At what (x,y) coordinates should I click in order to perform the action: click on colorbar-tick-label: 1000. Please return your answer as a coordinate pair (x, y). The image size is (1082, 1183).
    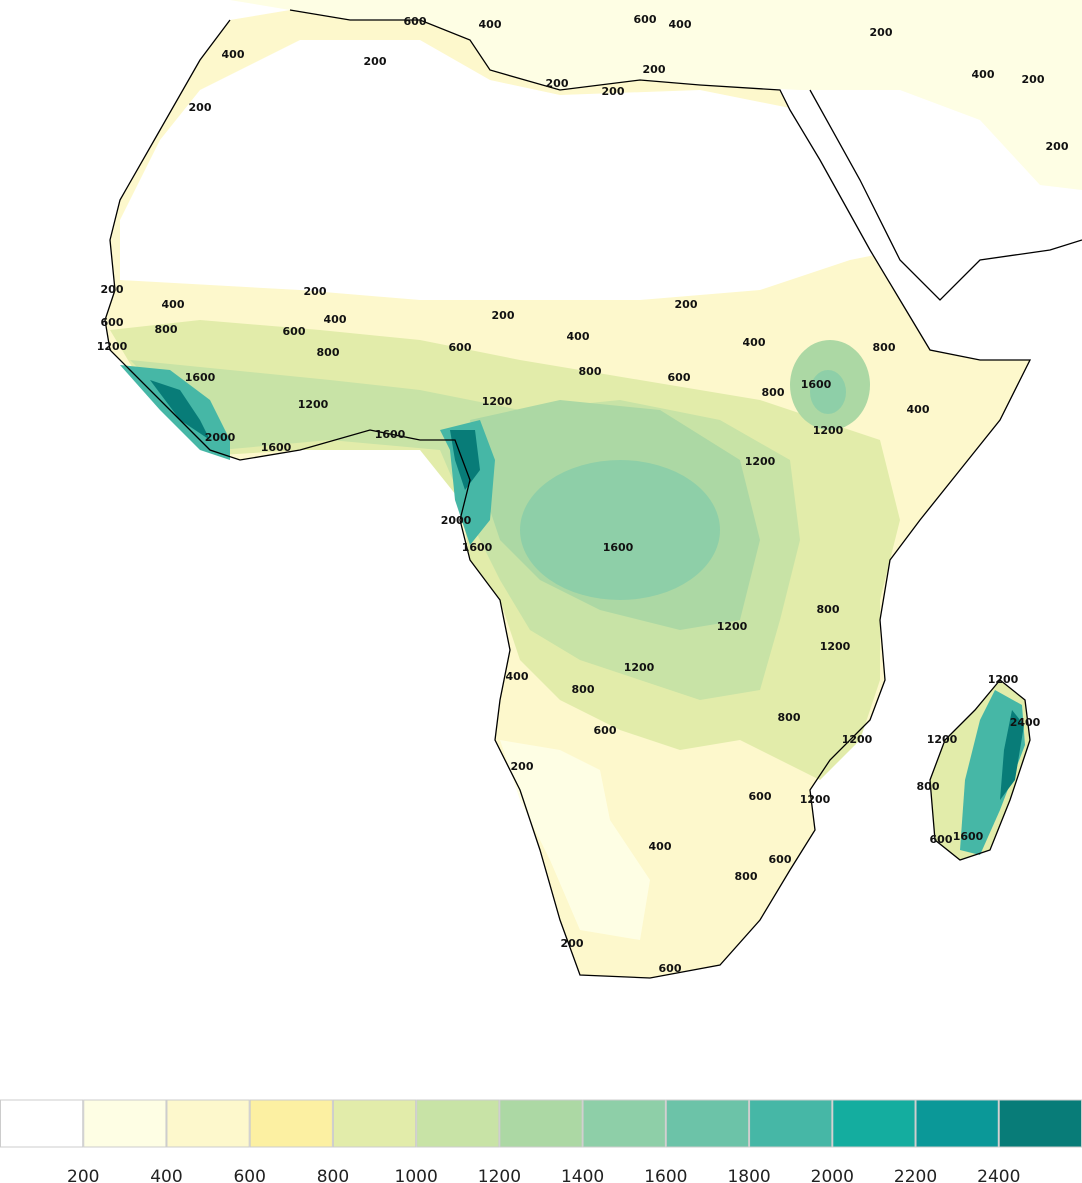
    Looking at the image, I should click on (416, 1175).